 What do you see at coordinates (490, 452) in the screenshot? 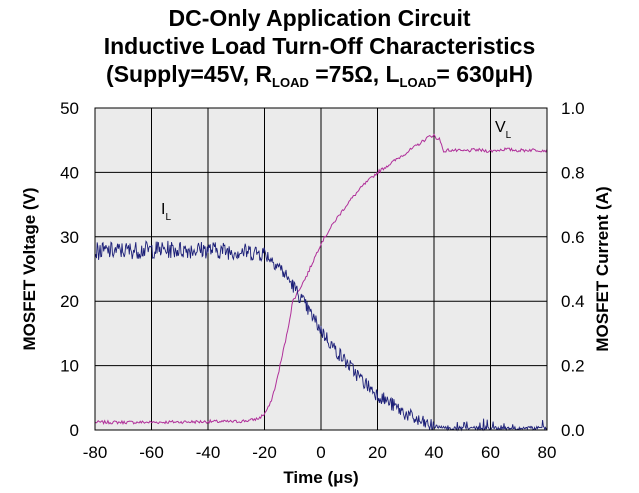
I see `x-tick-label: 60` at bounding box center [490, 452].